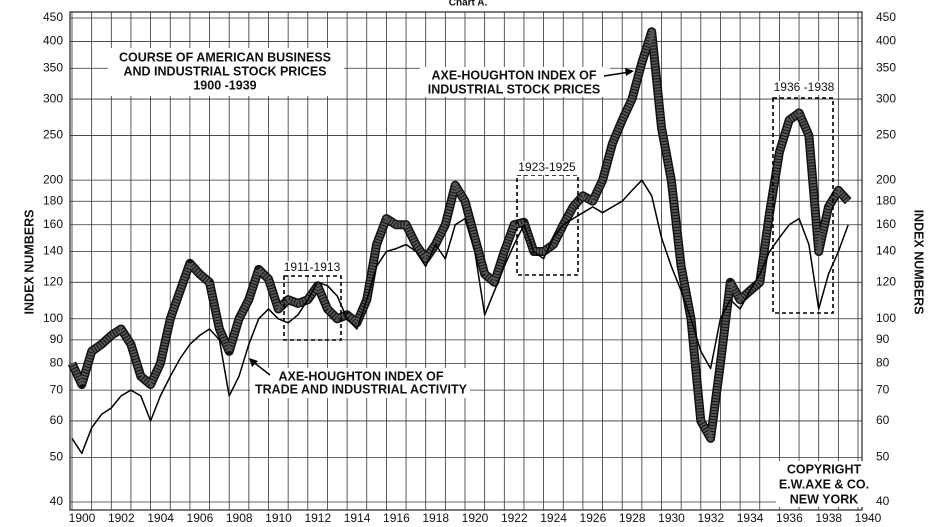  Describe the element at coordinates (671, 518) in the screenshot. I see `x-tick-label: 1930` at that location.